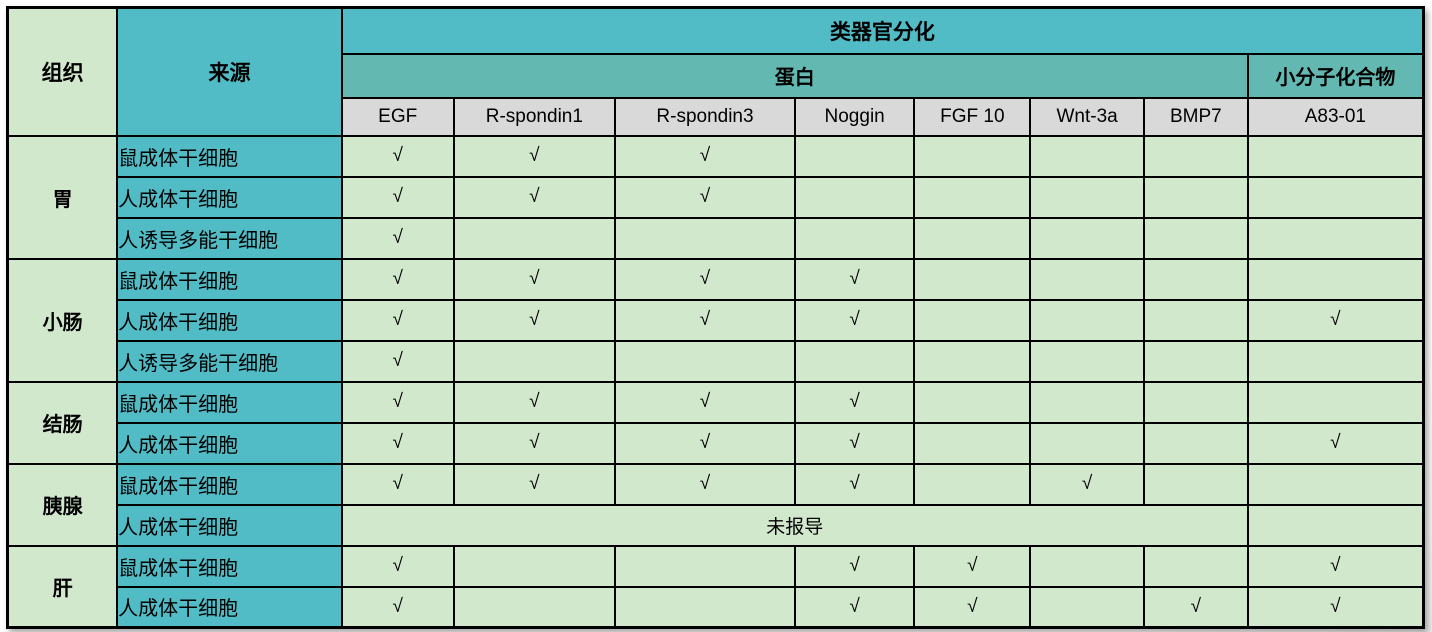 The height and width of the screenshot is (632, 1432). I want to click on table-row: 人成体干细胞 √ √ √ √ √, so click(716, 320).